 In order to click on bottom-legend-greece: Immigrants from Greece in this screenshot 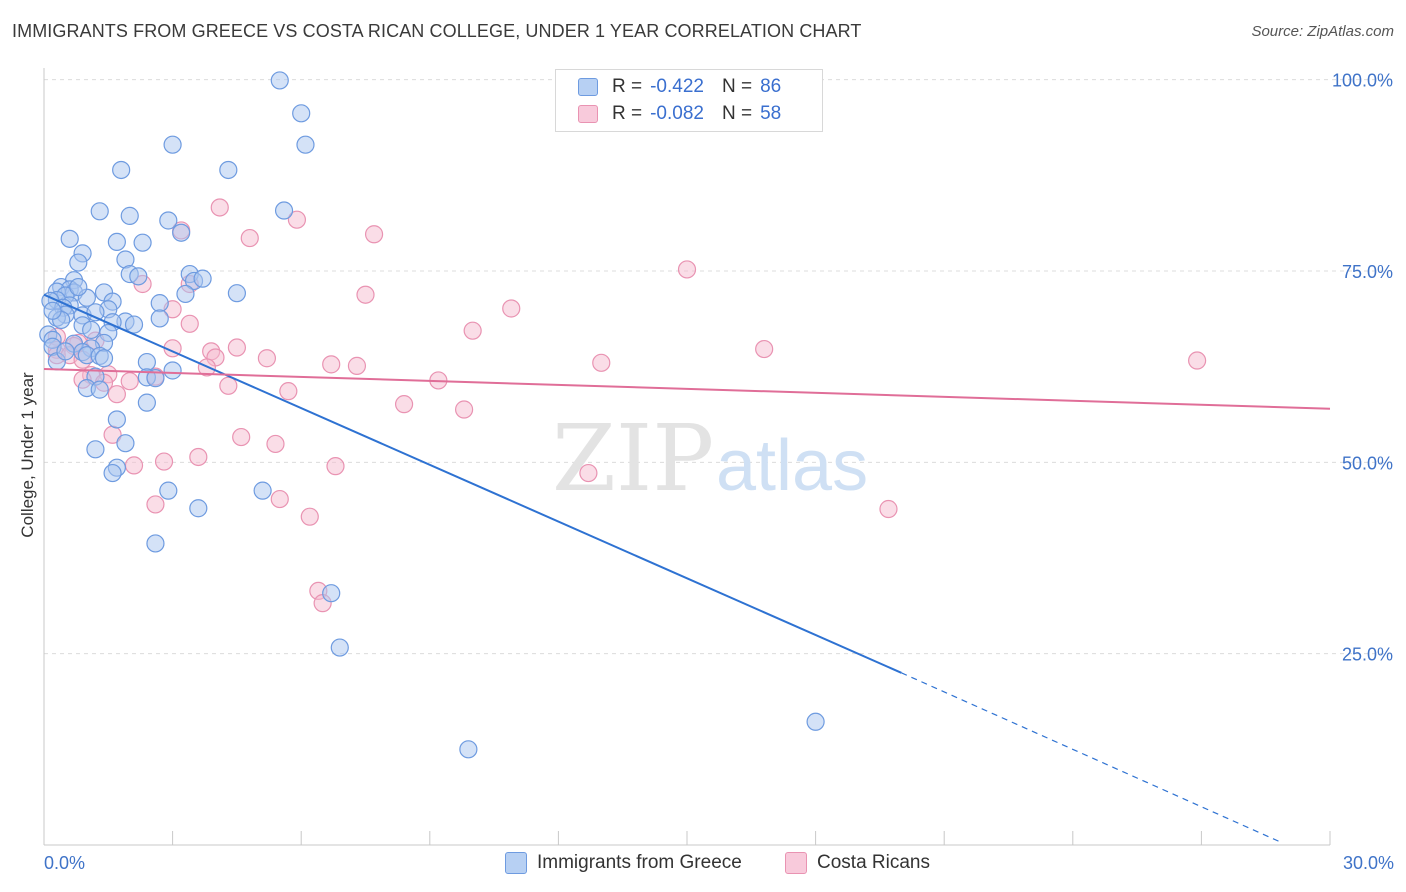, I will do `click(623, 863)`.